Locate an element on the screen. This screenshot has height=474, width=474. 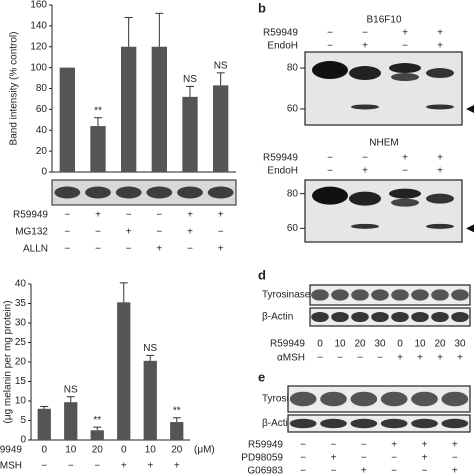
condition-sign: 0 is located at coordinates (320, 344).